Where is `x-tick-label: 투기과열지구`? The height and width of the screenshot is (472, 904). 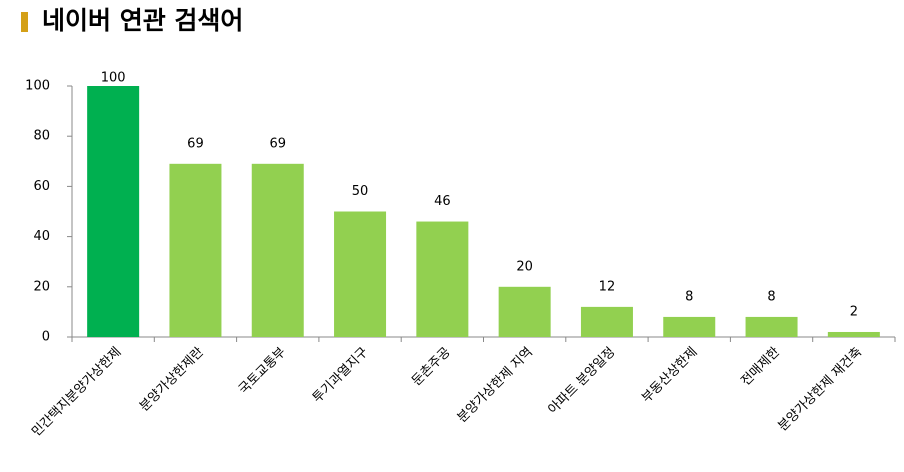
x-tick-label: 투기과열지구 is located at coordinates (340, 375).